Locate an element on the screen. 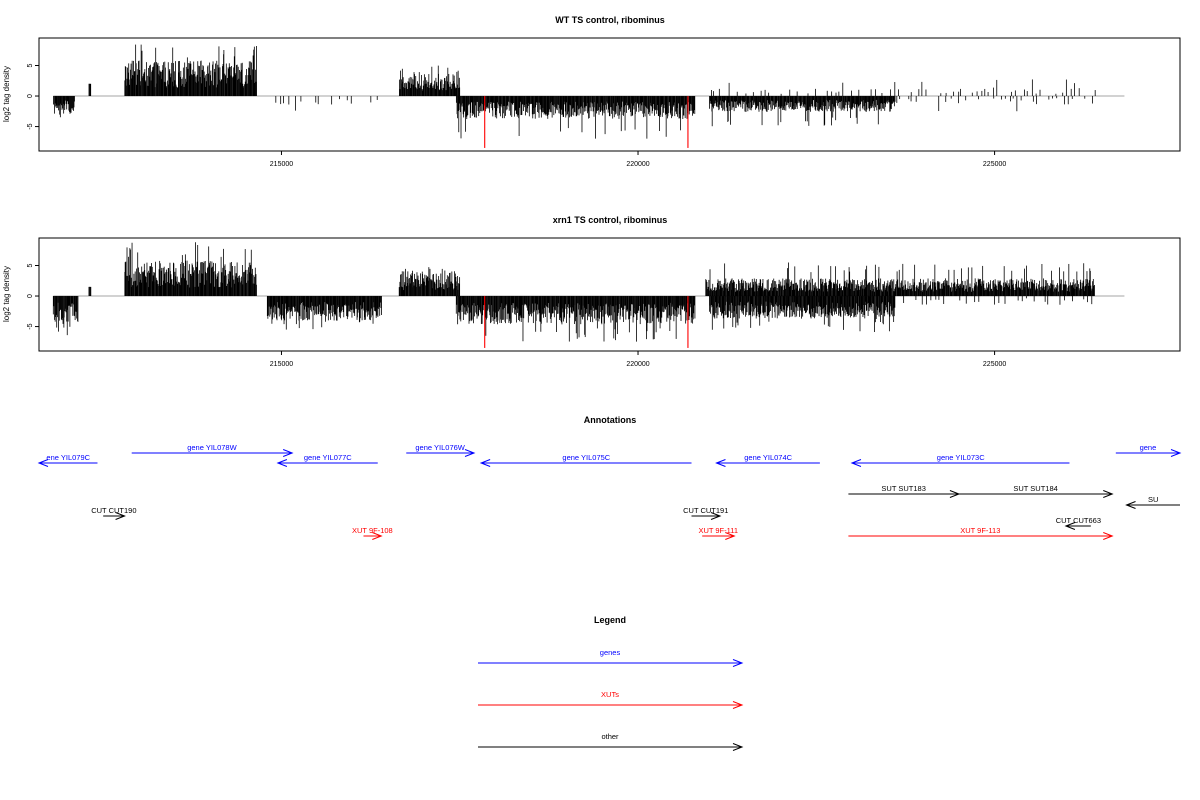 This screenshot has width=1200, height=800. xrn1-axes: -5 0 5 215000 220000 225000 is located at coordinates (516, 315).